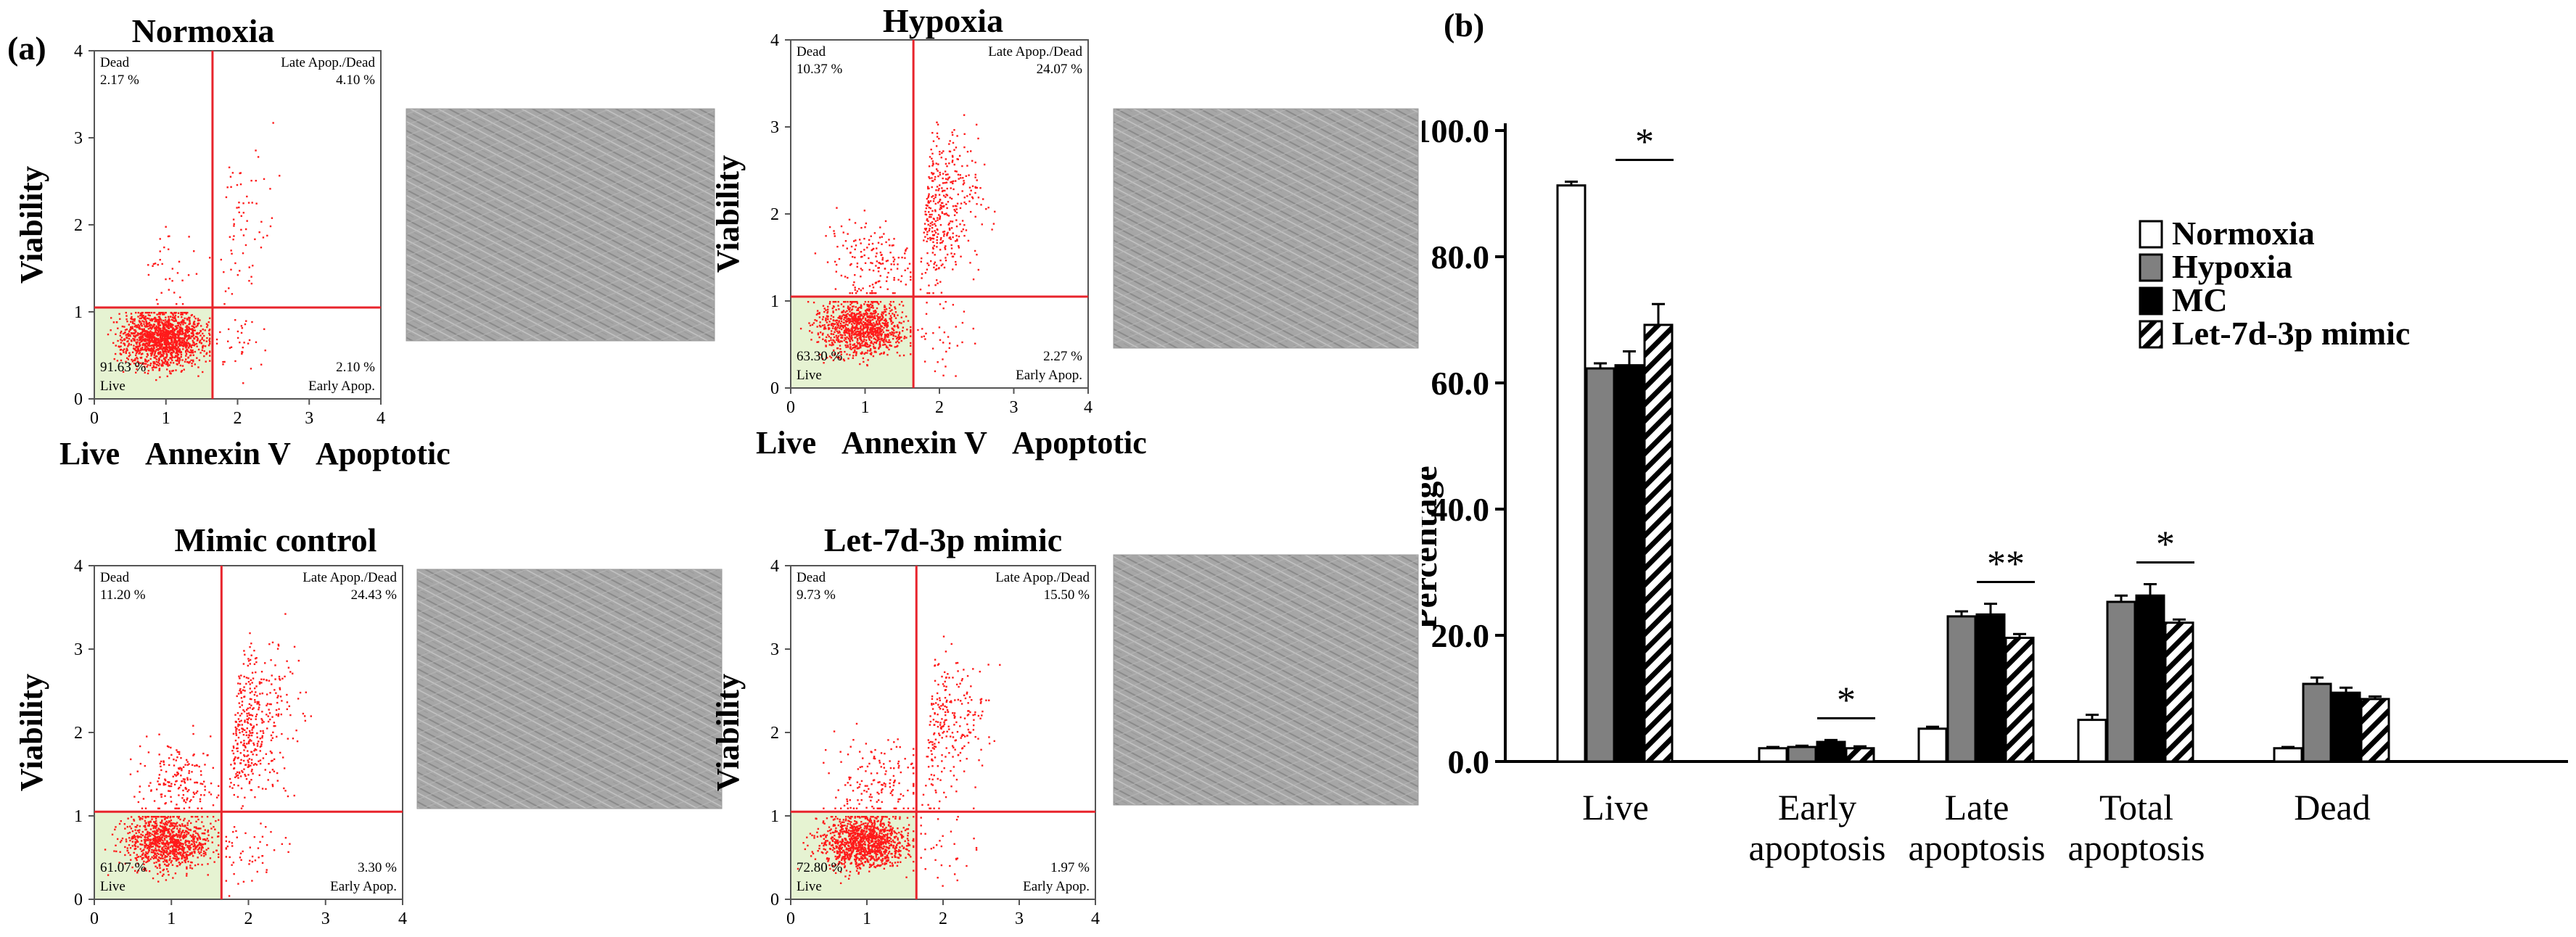  I want to click on bar-group-5: Dead, so click(2331, 751).